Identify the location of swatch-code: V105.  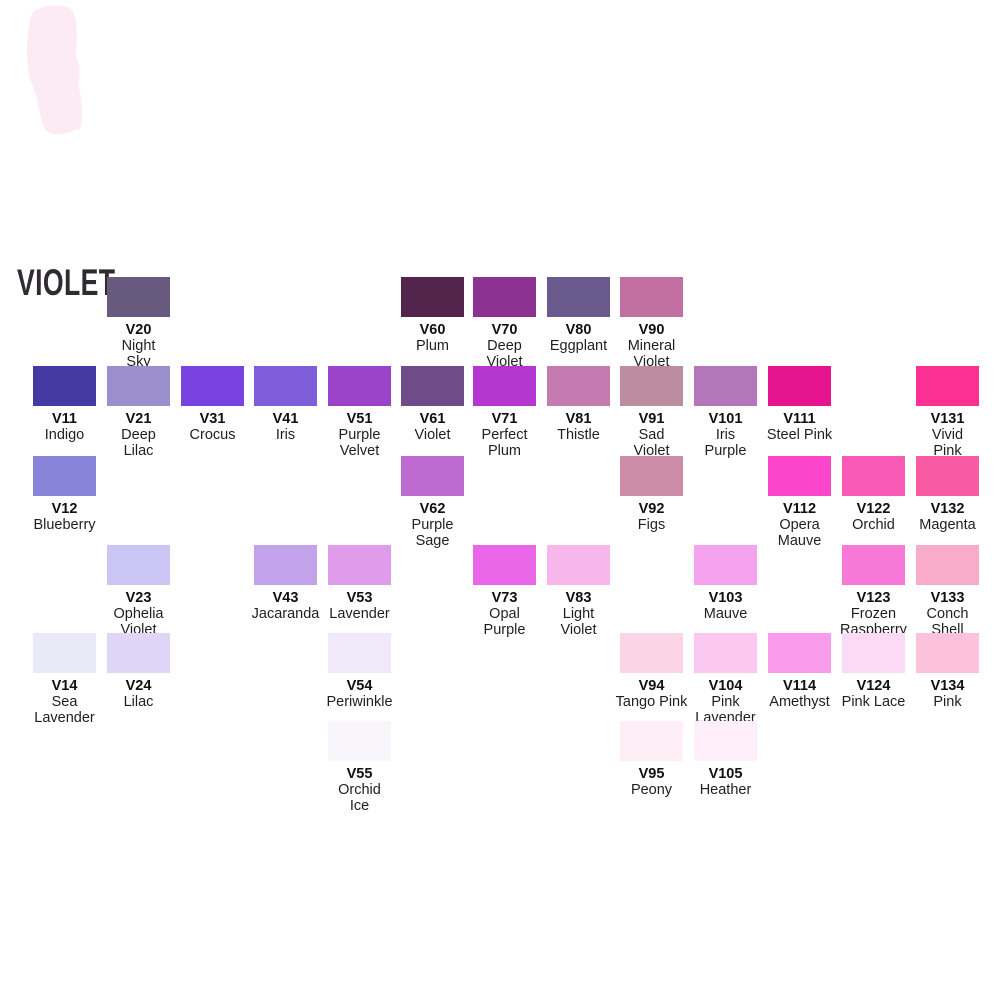
(725, 774).